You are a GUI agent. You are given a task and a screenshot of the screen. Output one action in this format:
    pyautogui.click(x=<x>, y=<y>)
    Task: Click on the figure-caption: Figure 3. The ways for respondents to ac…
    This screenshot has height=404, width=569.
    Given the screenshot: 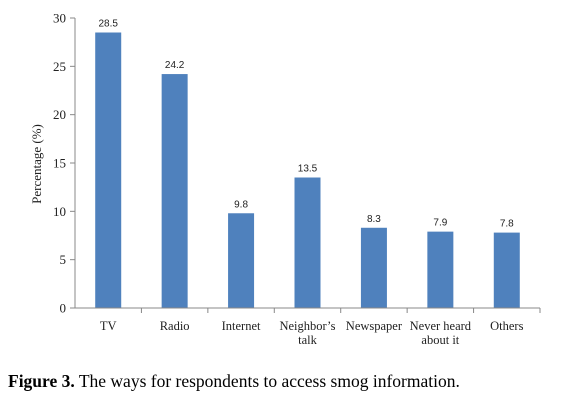 What is the action you would take?
    pyautogui.click(x=285, y=381)
    